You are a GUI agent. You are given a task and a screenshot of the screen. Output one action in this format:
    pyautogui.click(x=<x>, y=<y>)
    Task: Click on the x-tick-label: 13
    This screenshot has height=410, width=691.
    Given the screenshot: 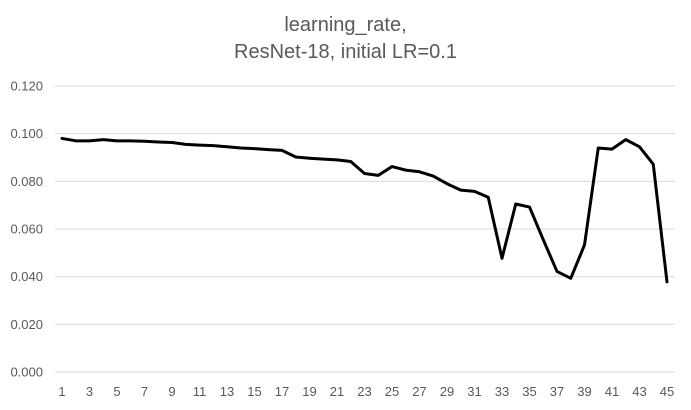 What is the action you would take?
    pyautogui.click(x=227, y=391)
    